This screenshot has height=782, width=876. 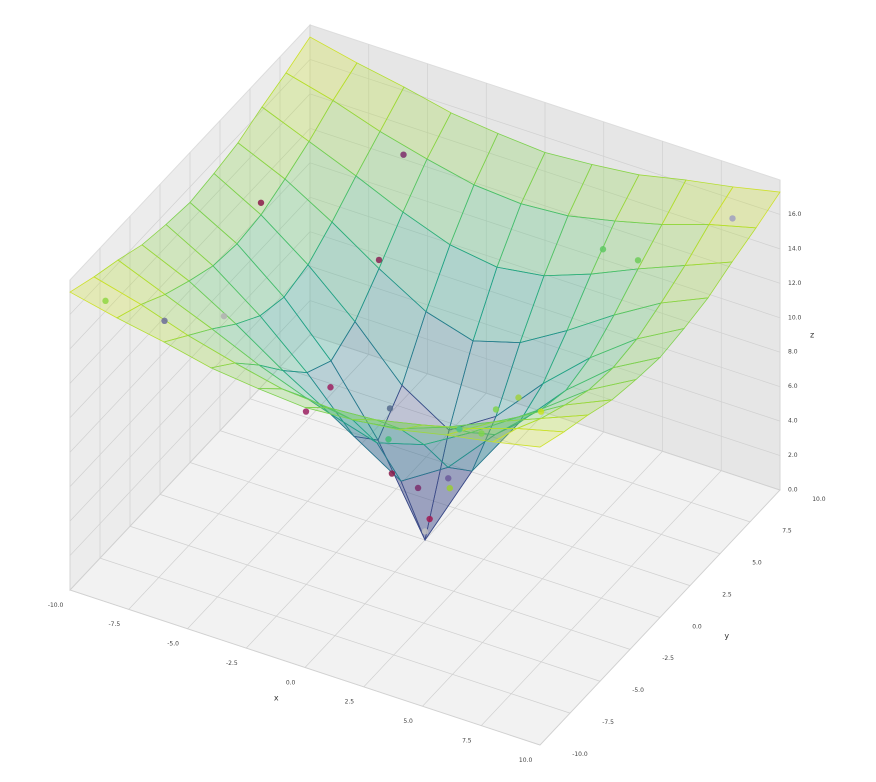 What do you see at coordinates (114, 624) in the screenshot?
I see `x-tick-label: -7.5` at bounding box center [114, 624].